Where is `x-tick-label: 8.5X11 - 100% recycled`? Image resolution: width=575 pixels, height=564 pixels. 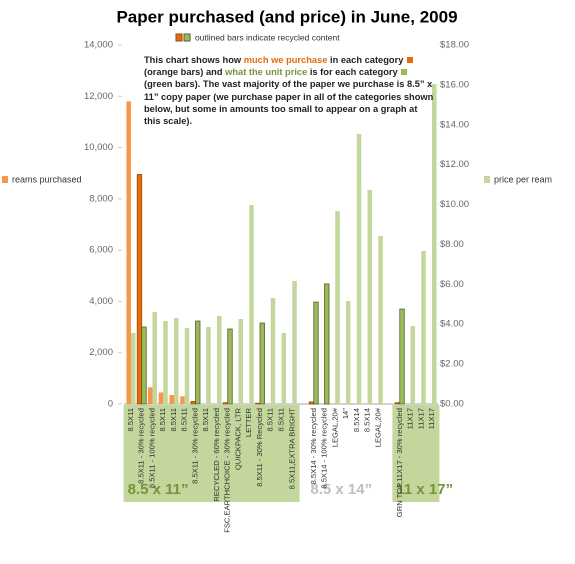
x-tick-label: 8.5X11 - 100% recycled is located at coordinates (151, 448).